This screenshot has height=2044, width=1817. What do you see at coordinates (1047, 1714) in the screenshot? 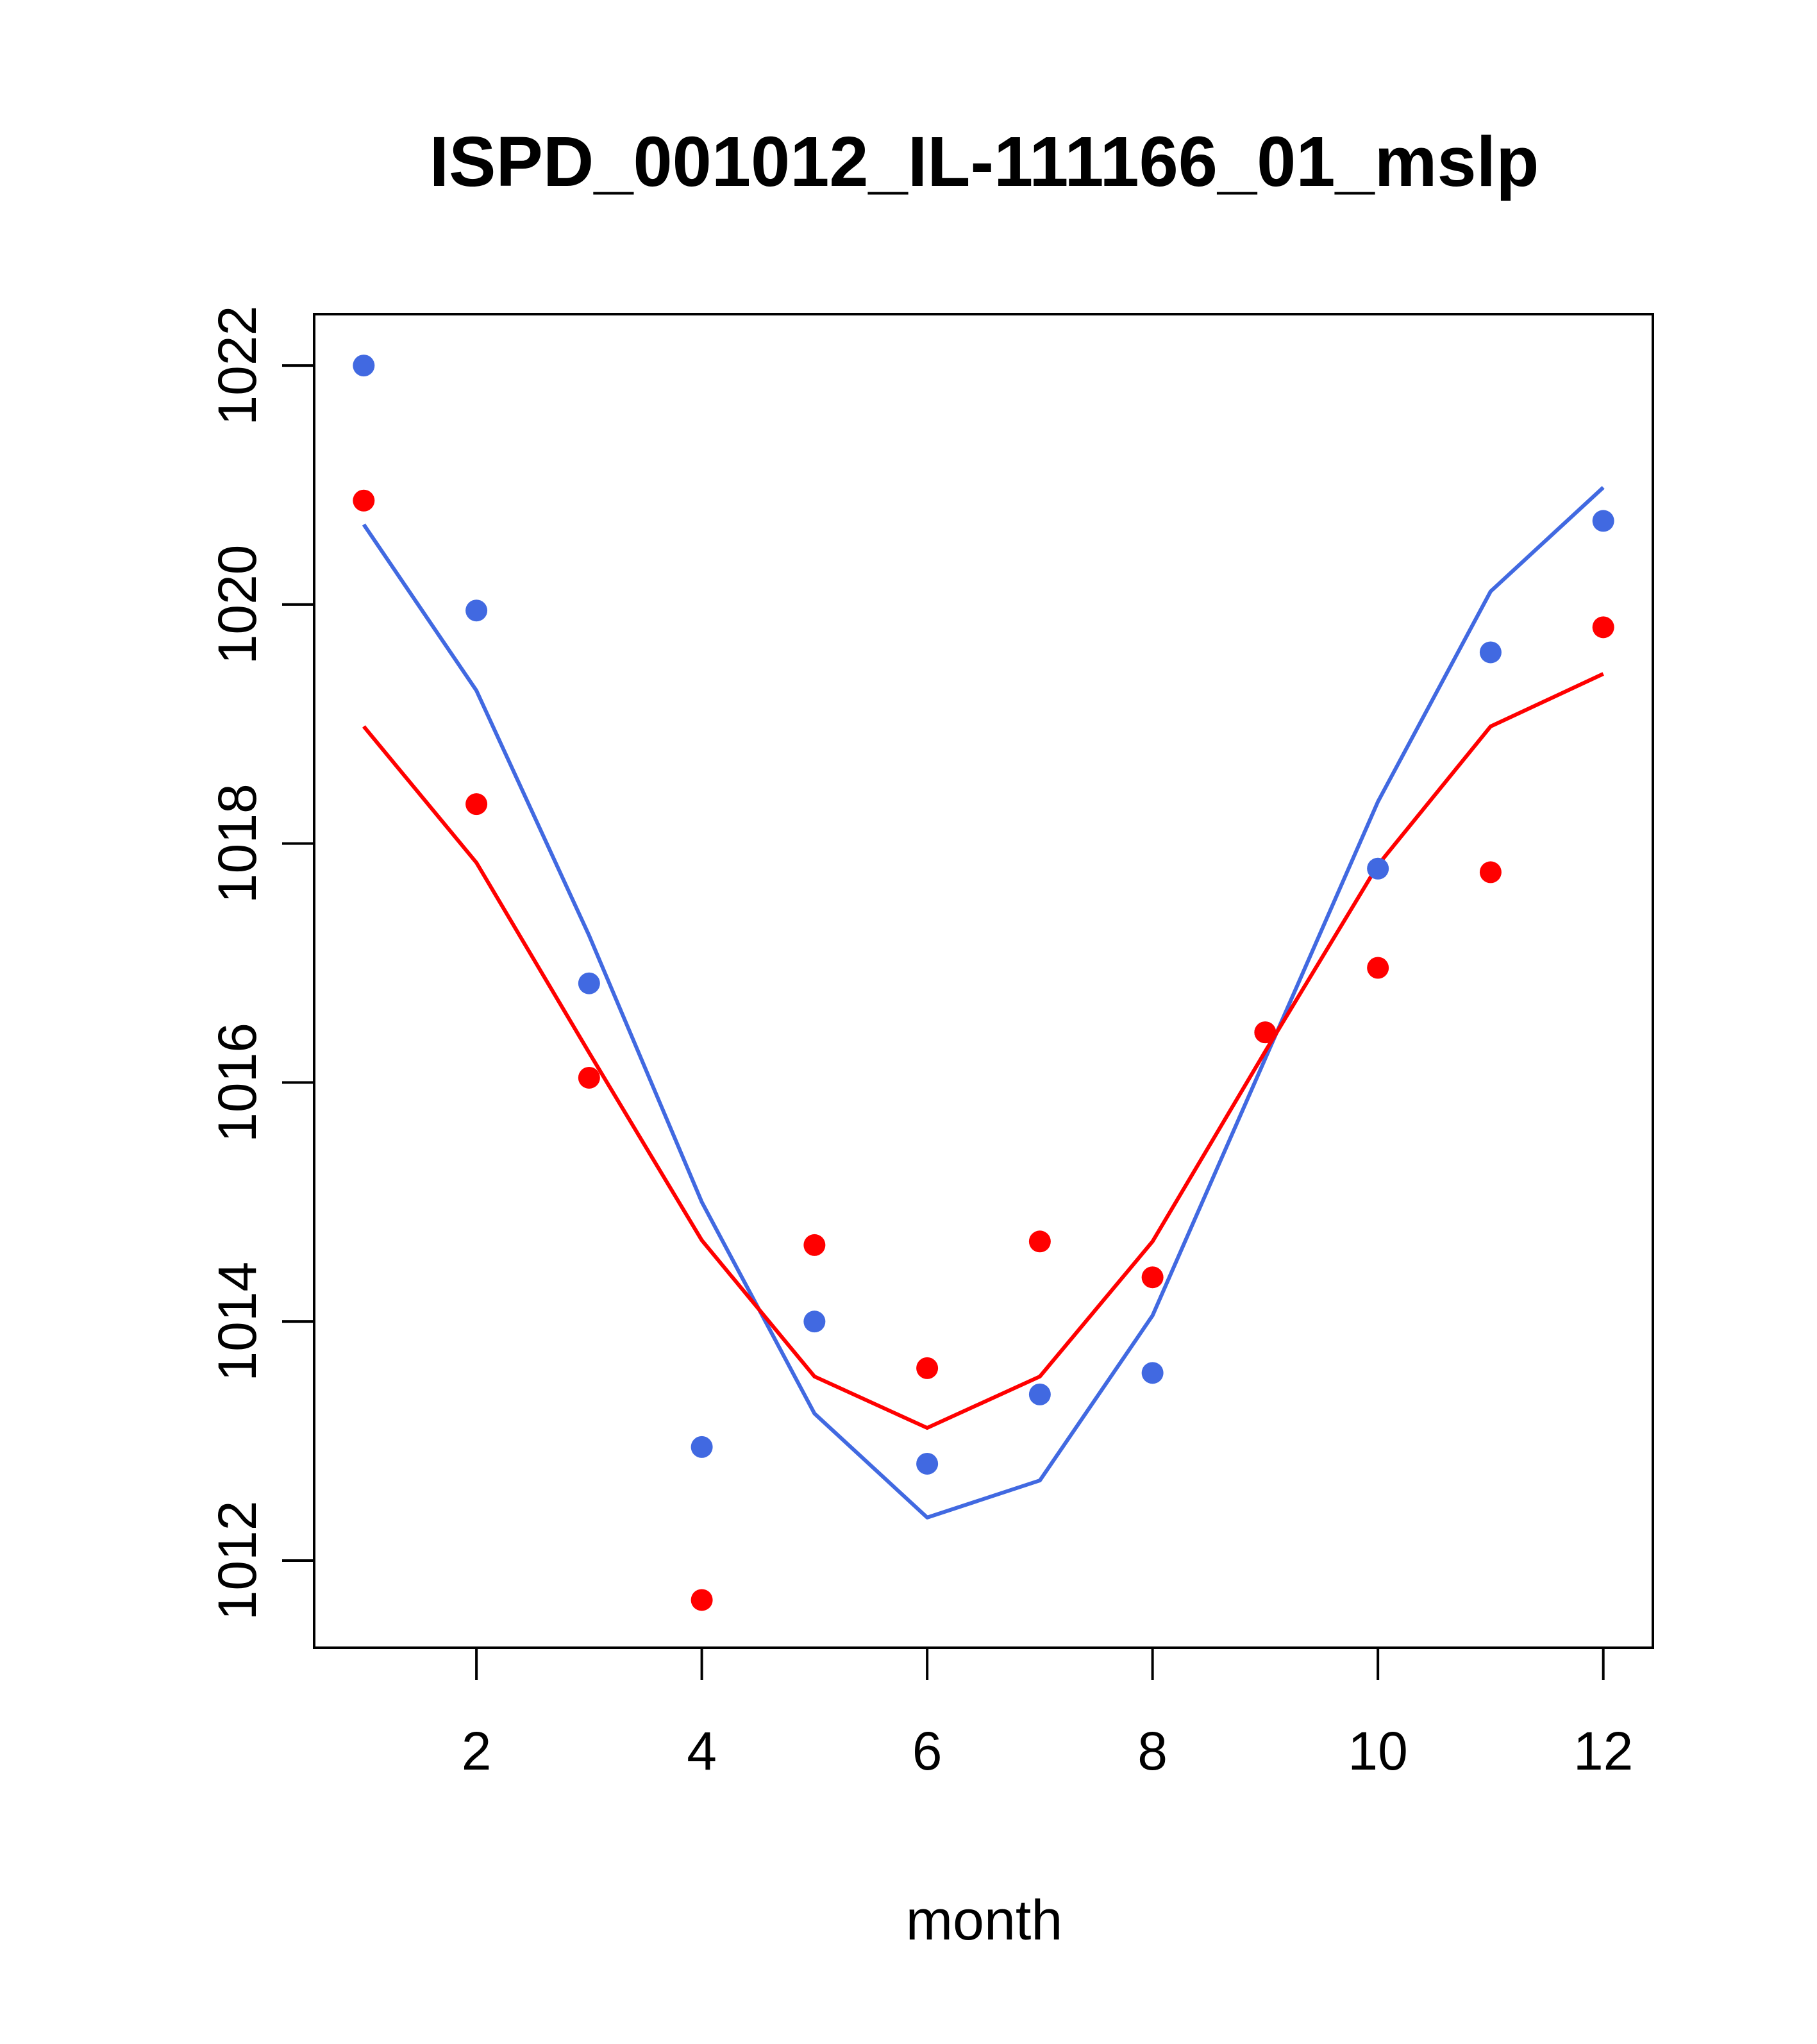
I see `x-axis: 2 4 6 8 10 12` at bounding box center [1047, 1714].